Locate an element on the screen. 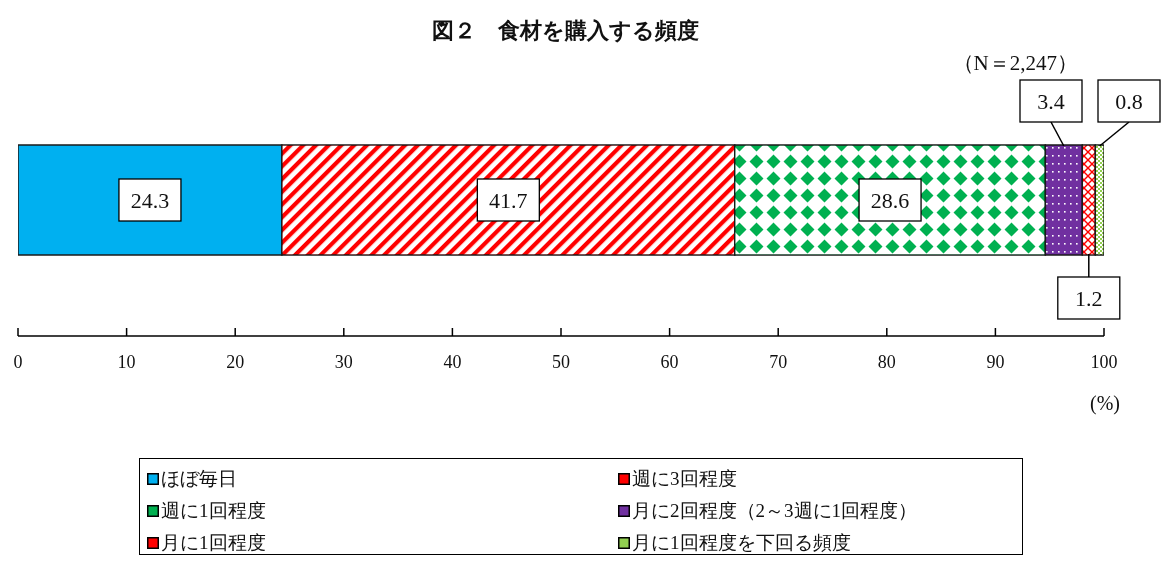 The image size is (1163, 565). x-tick-label: 40 is located at coordinates (452, 362).